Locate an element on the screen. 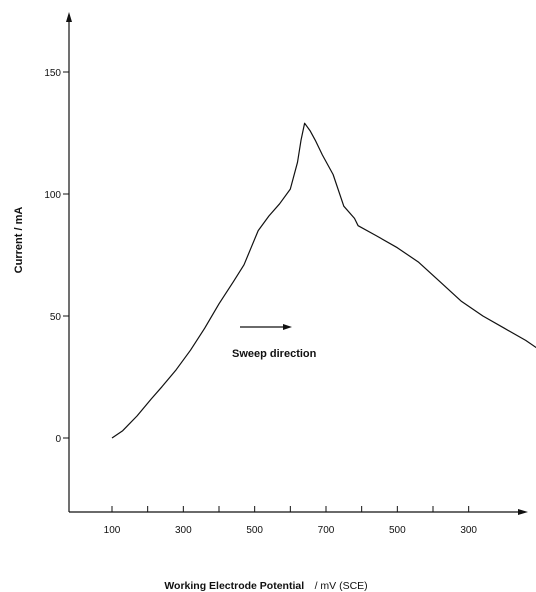 The width and height of the screenshot is (536, 592). y-axis is located at coordinates (69, 262).